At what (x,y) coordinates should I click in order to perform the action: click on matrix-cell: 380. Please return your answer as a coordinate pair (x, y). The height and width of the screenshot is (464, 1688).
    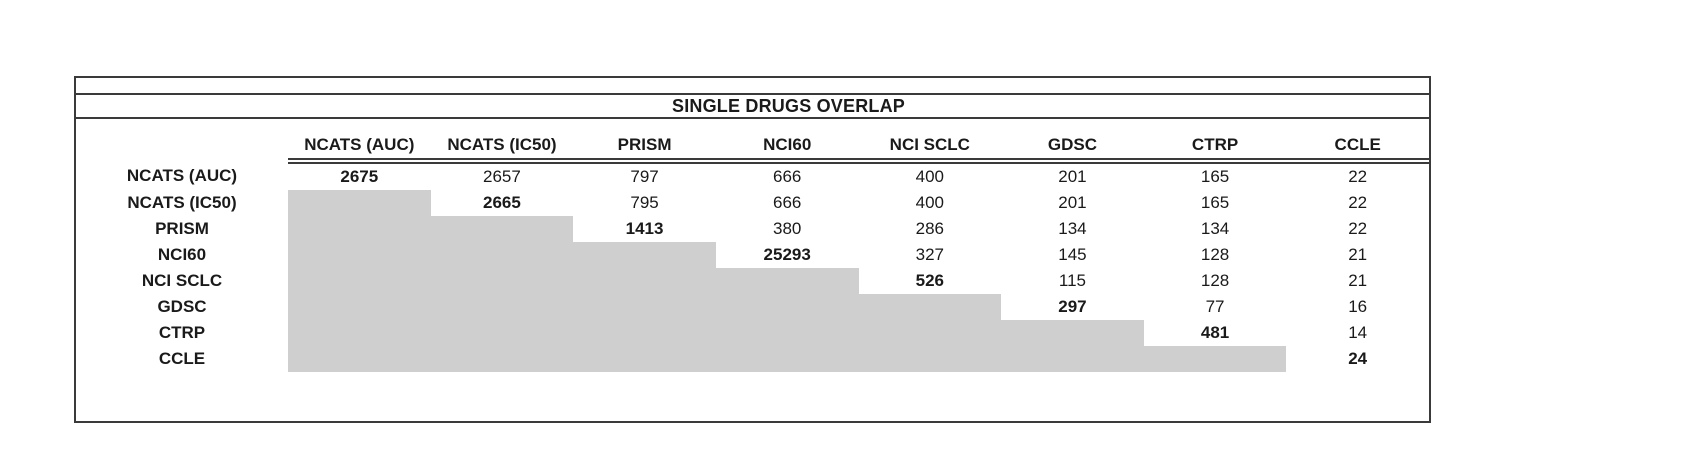
    Looking at the image, I should click on (787, 228).